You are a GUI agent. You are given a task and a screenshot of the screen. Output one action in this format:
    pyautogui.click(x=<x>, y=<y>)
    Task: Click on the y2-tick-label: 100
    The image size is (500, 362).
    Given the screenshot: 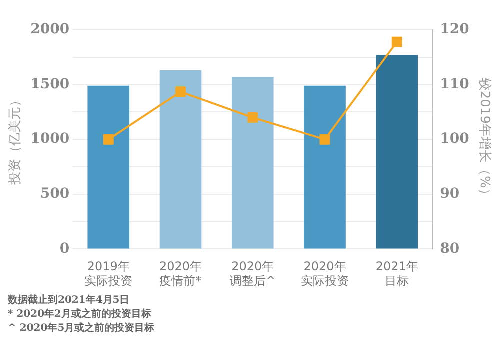 What is the action you would take?
    pyautogui.click(x=455, y=139)
    